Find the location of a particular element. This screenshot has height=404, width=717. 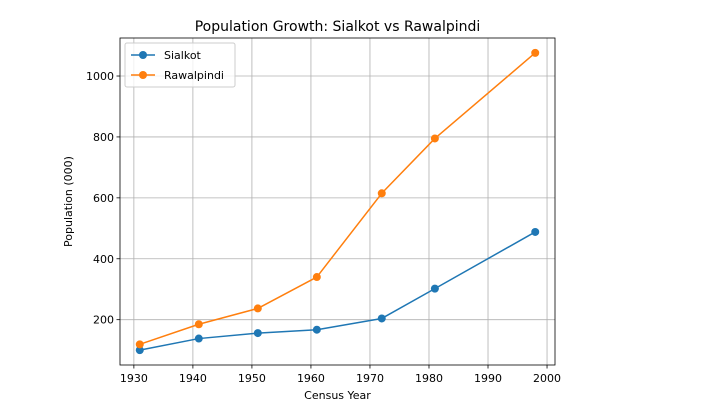

x-tick-label: 2000 is located at coordinates (547, 378).